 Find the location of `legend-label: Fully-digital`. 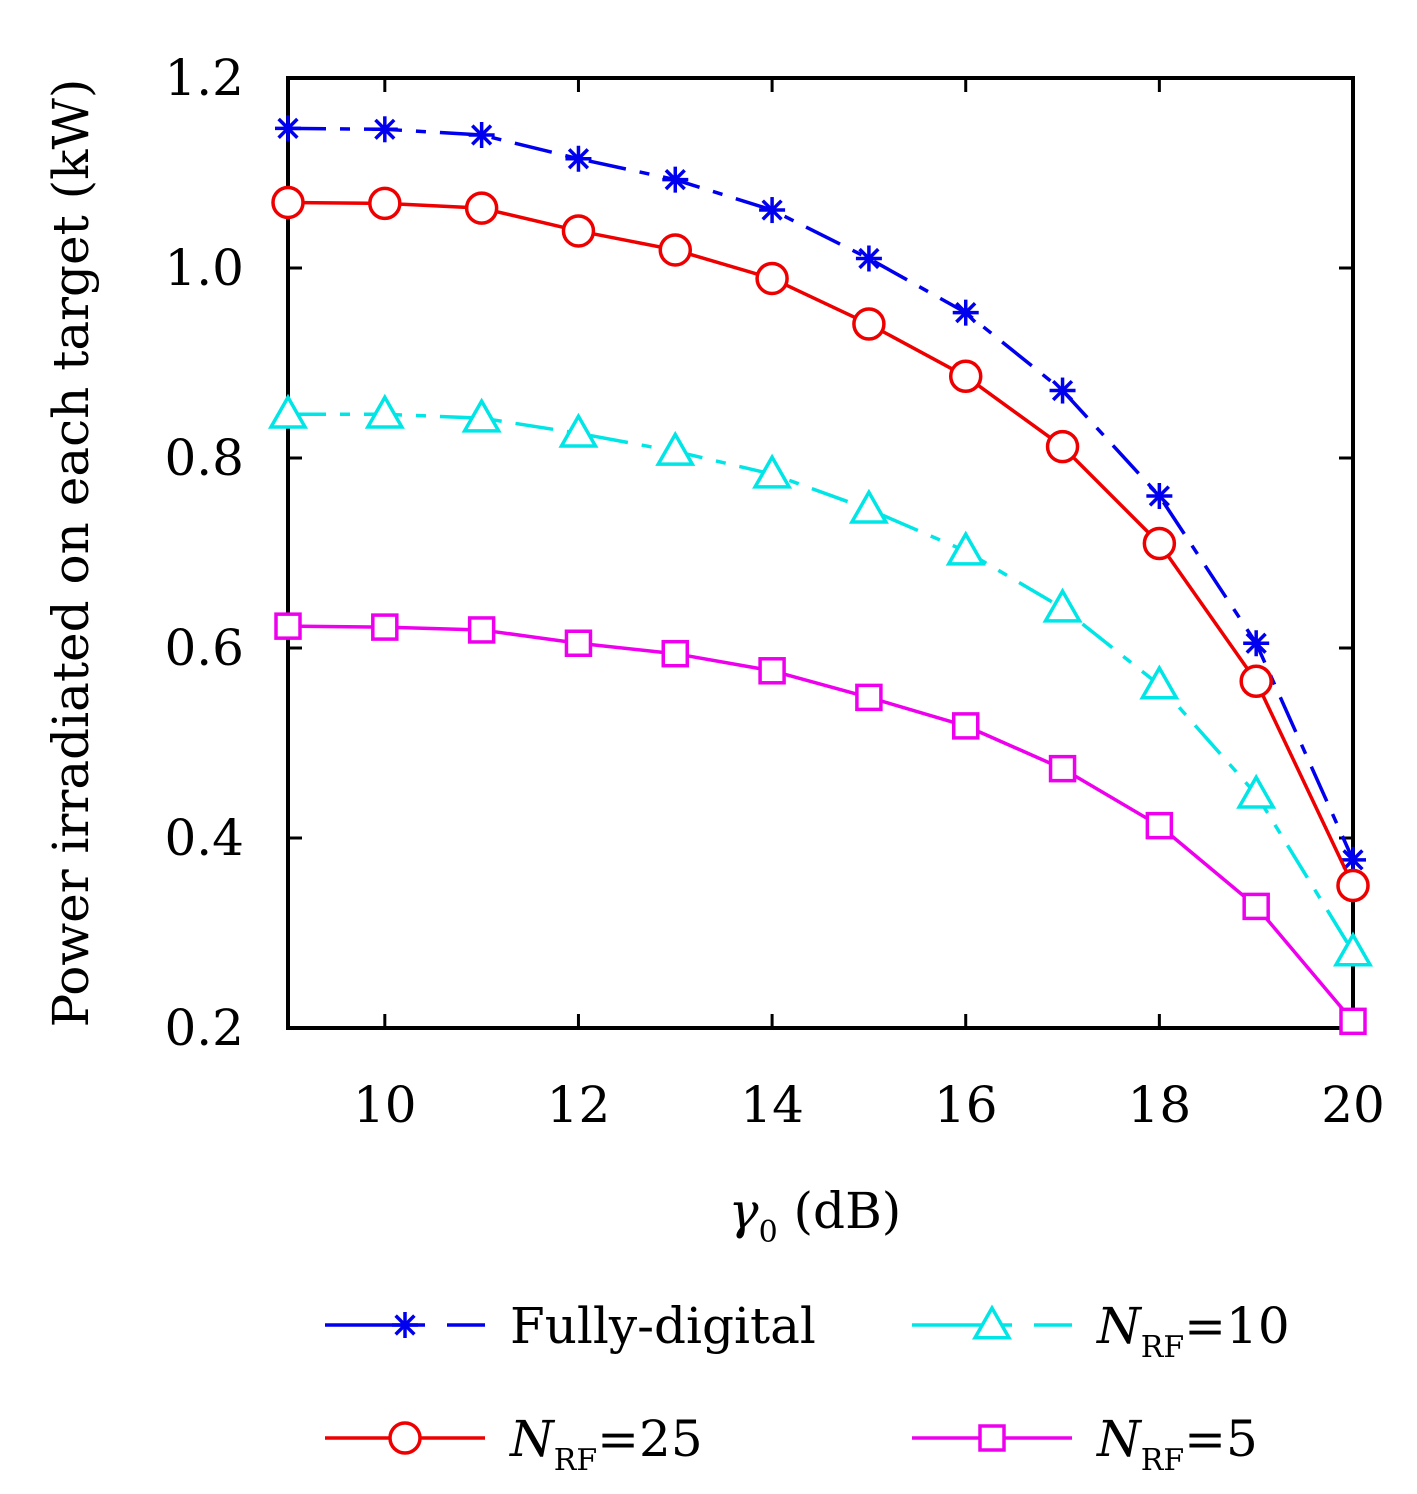

legend-label: Fully-digital is located at coordinates (663, 1326).